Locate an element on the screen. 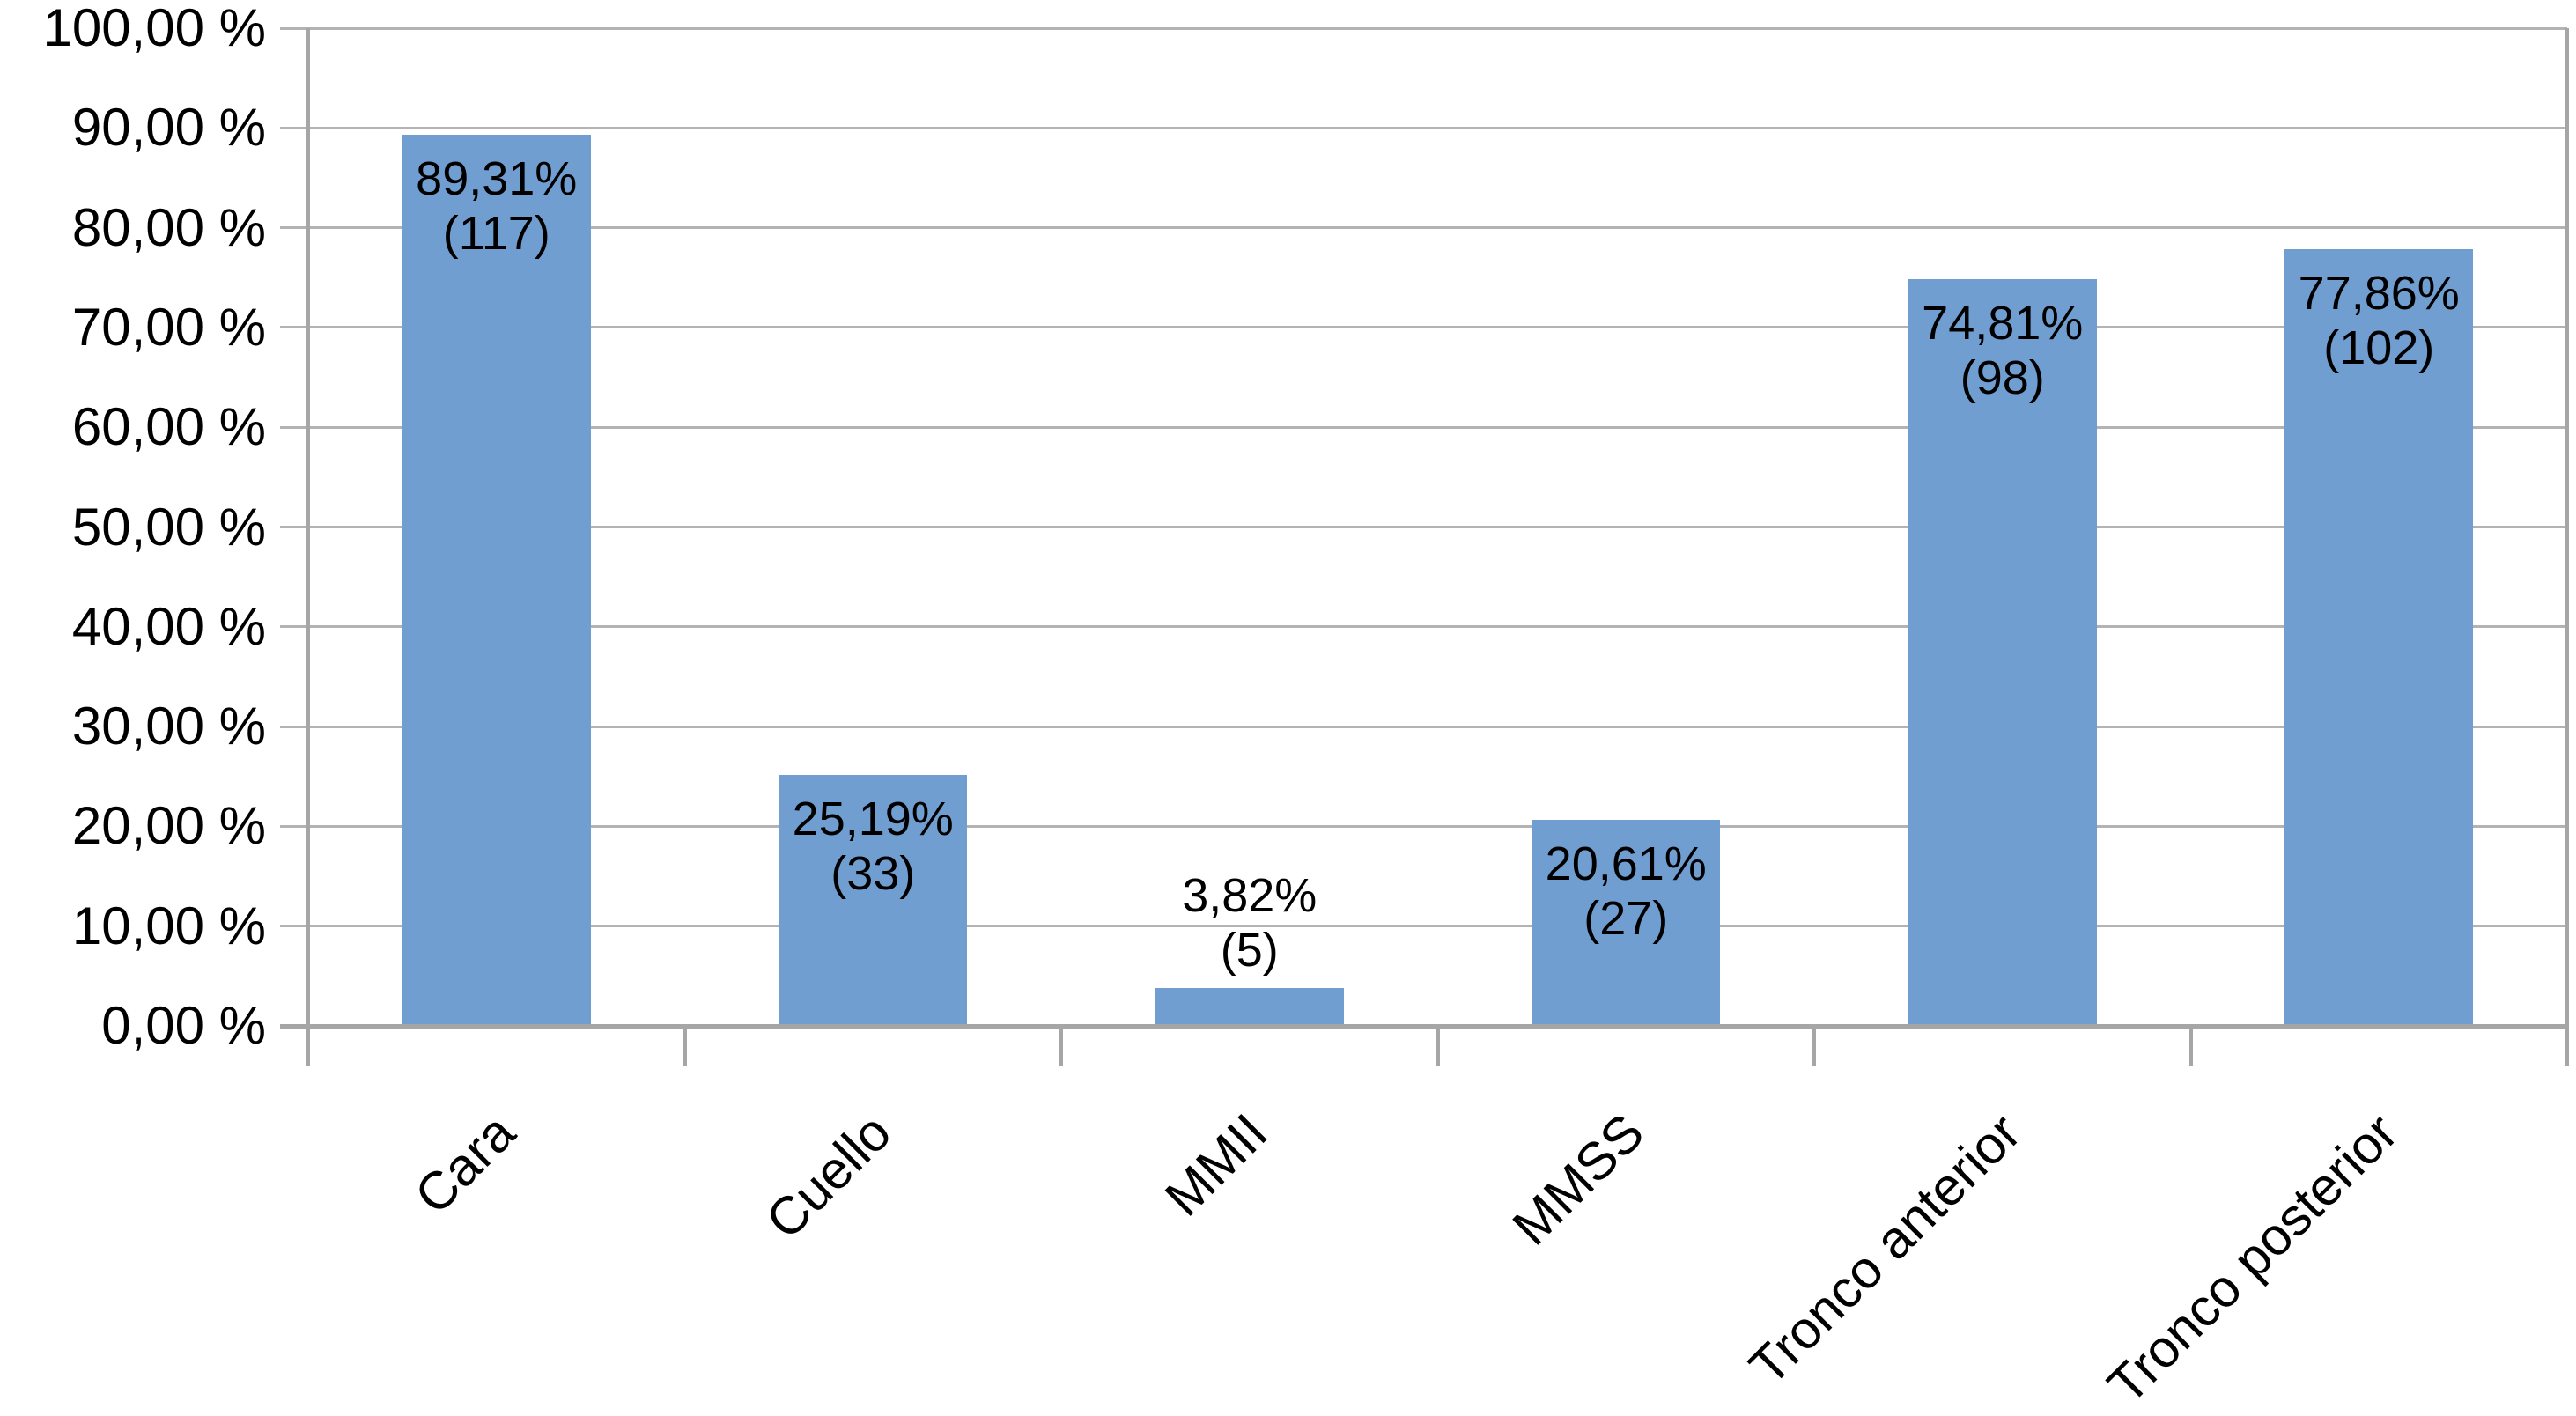  x-axis-category-label-tronco-anterior: Tronco anterior is located at coordinates (1885, 1249).